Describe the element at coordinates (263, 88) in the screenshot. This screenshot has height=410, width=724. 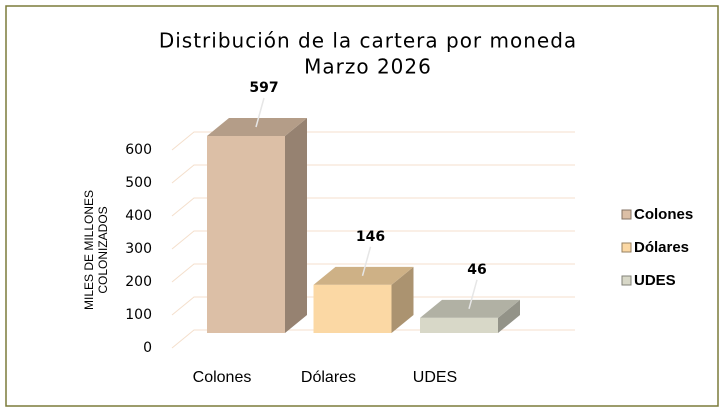
I see `data-label: 597` at that location.